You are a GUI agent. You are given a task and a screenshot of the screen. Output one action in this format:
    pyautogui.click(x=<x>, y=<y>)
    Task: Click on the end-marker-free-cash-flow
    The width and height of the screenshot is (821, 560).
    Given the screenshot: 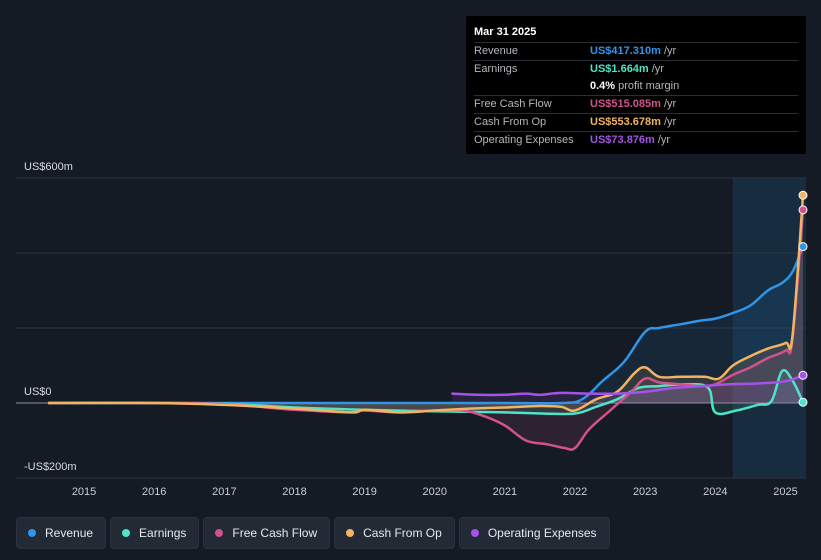 What is the action you would take?
    pyautogui.click(x=803, y=210)
    